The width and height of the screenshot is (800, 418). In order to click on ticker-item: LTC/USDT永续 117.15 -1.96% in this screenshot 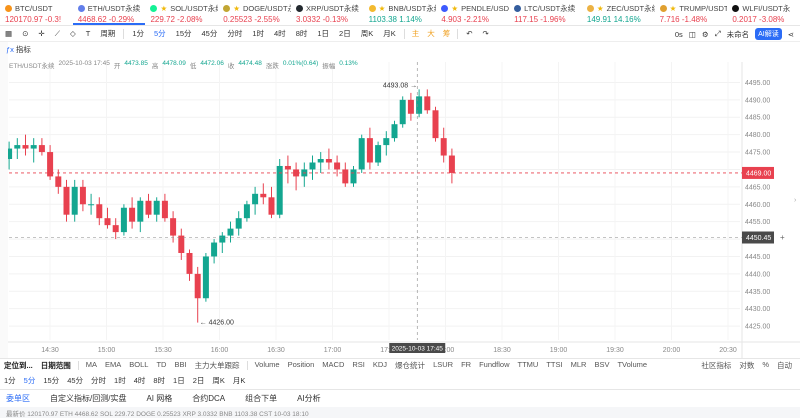, I will do `click(545, 12)`.